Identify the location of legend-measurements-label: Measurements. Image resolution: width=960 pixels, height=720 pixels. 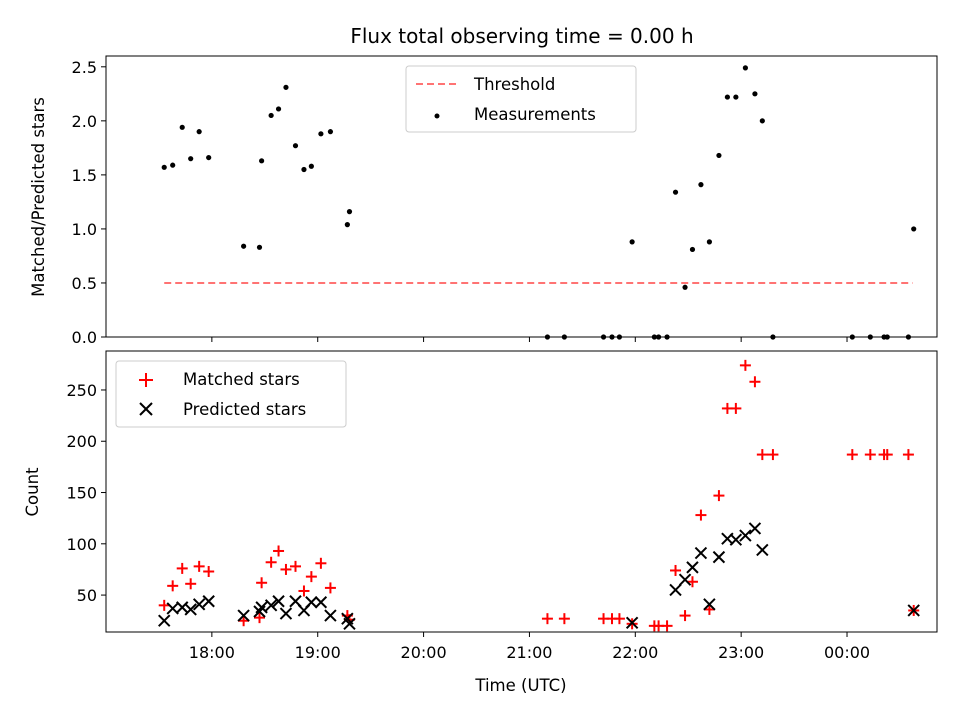
(535, 114).